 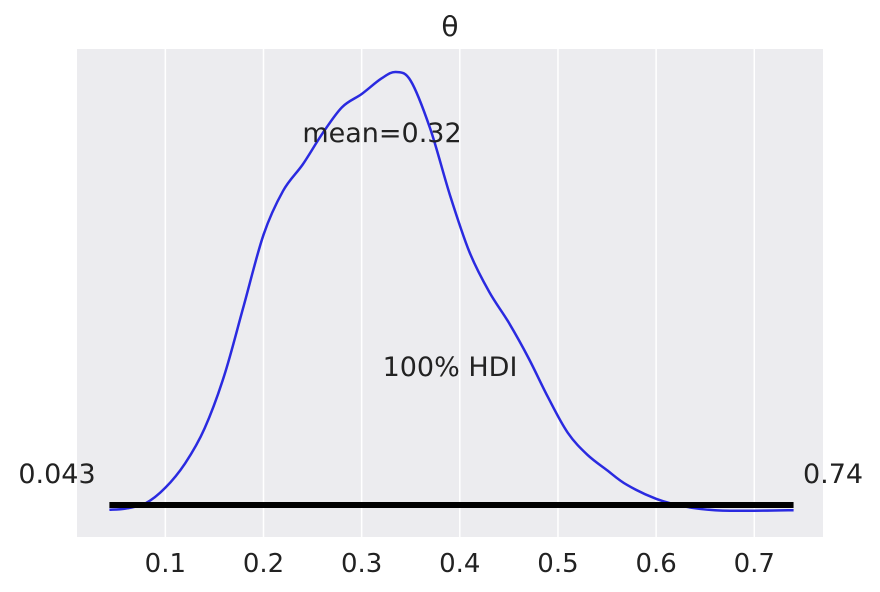 I want to click on x-tick-label: 0.4, so click(x=459, y=564).